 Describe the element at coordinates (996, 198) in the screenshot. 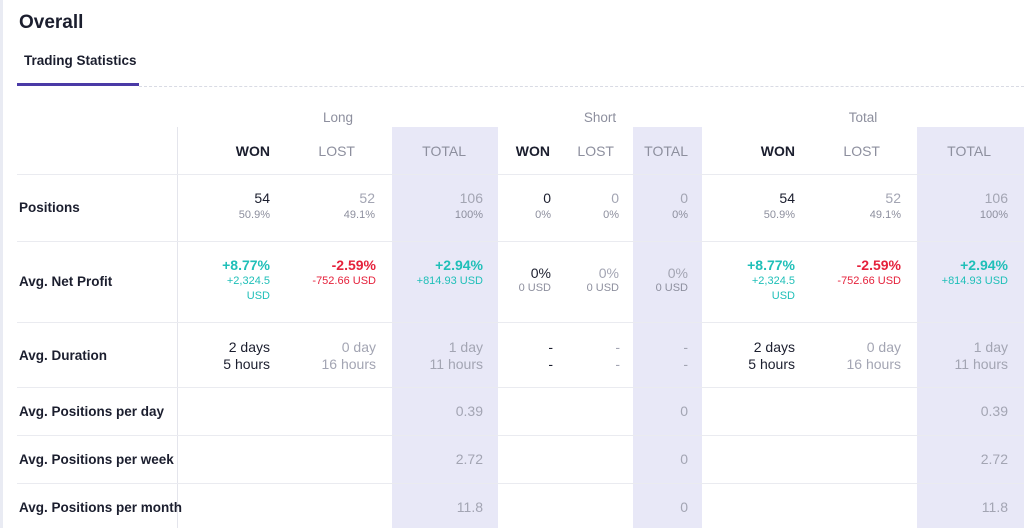

I see `cell-value: 106` at that location.